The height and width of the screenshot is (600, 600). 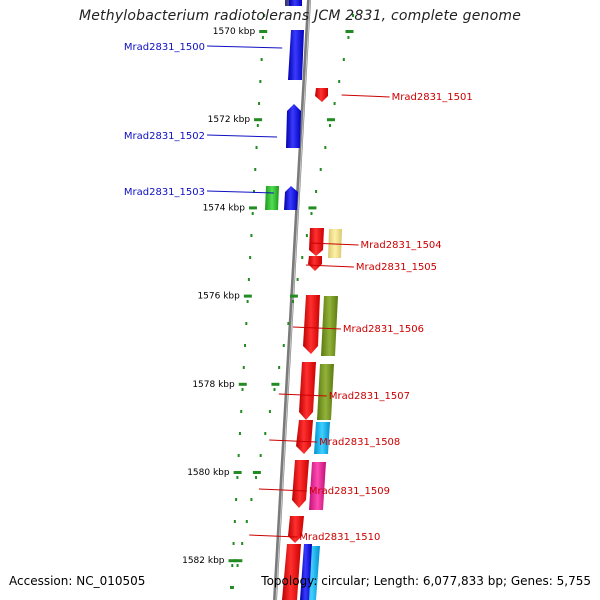 I want to click on tick-label: 1574 kbp, so click(x=224, y=208).